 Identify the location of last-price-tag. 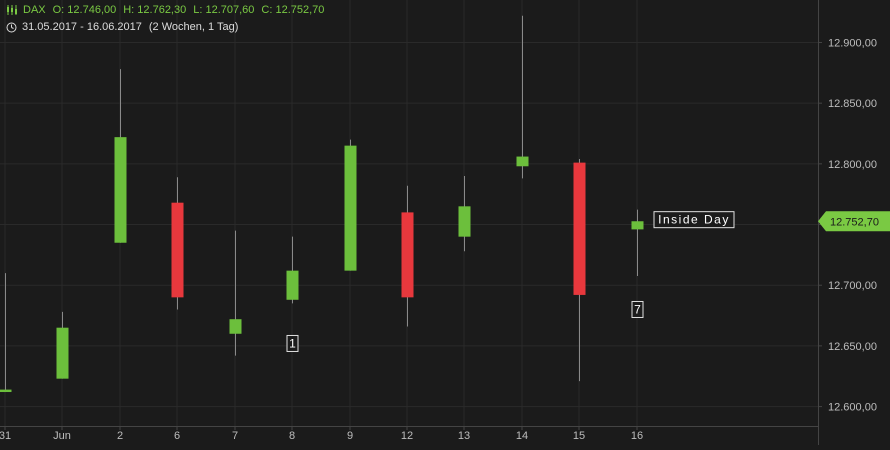
(854, 221).